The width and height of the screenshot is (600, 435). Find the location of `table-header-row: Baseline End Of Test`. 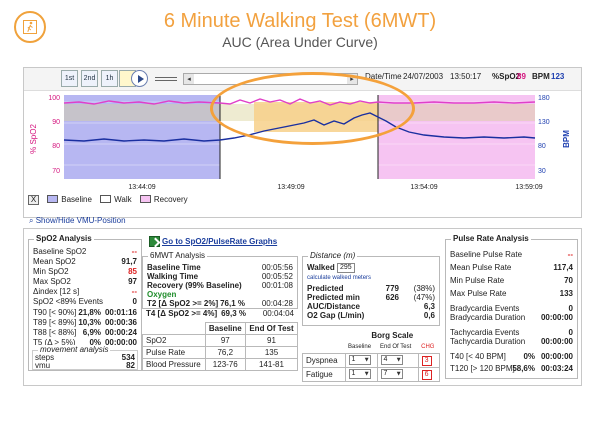

table-header-row: Baseline End Of Test is located at coordinates (221, 328).